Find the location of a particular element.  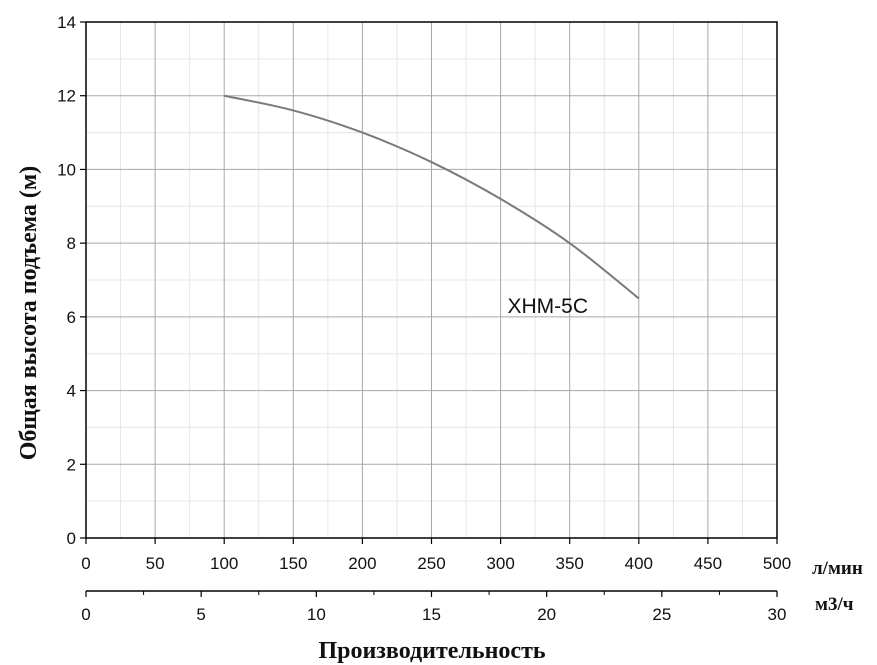

y-axis-title: Общая высота подъема (м) is located at coordinates (29, 313).